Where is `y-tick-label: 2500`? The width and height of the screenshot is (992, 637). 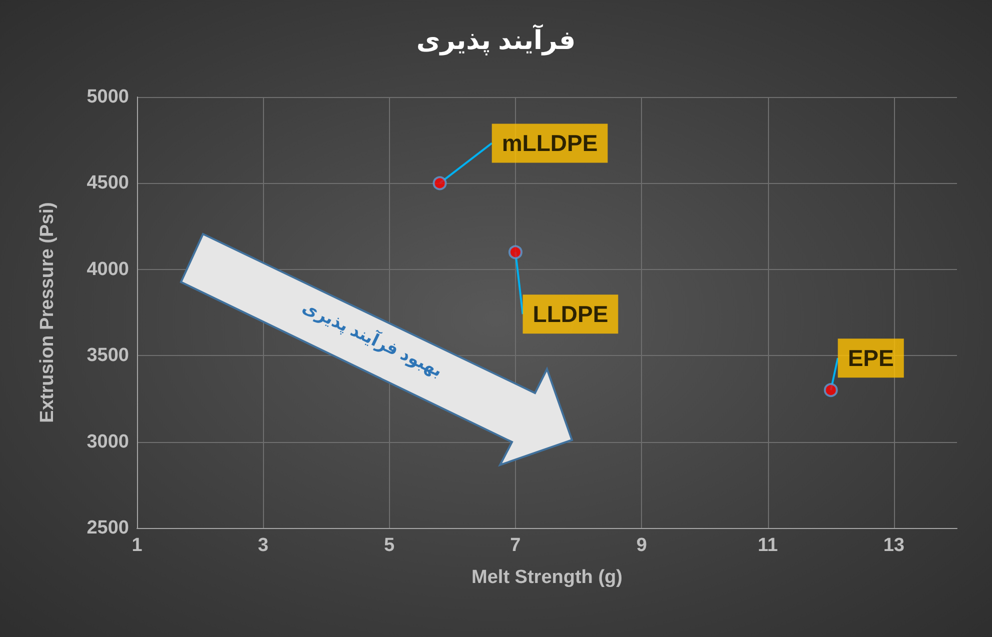 y-tick-label: 2500 is located at coordinates (107, 528).